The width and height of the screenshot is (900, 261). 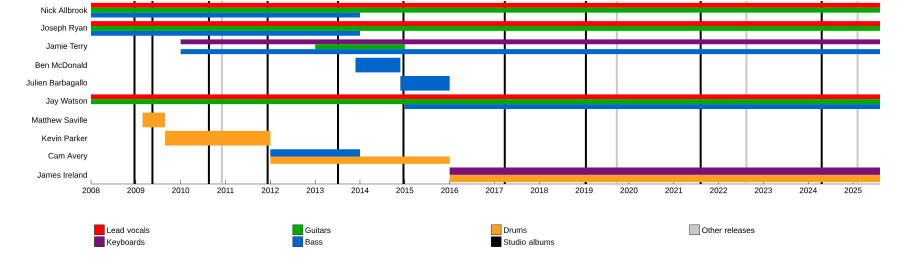 I want to click on x-tick-label: 2014, so click(x=360, y=191).